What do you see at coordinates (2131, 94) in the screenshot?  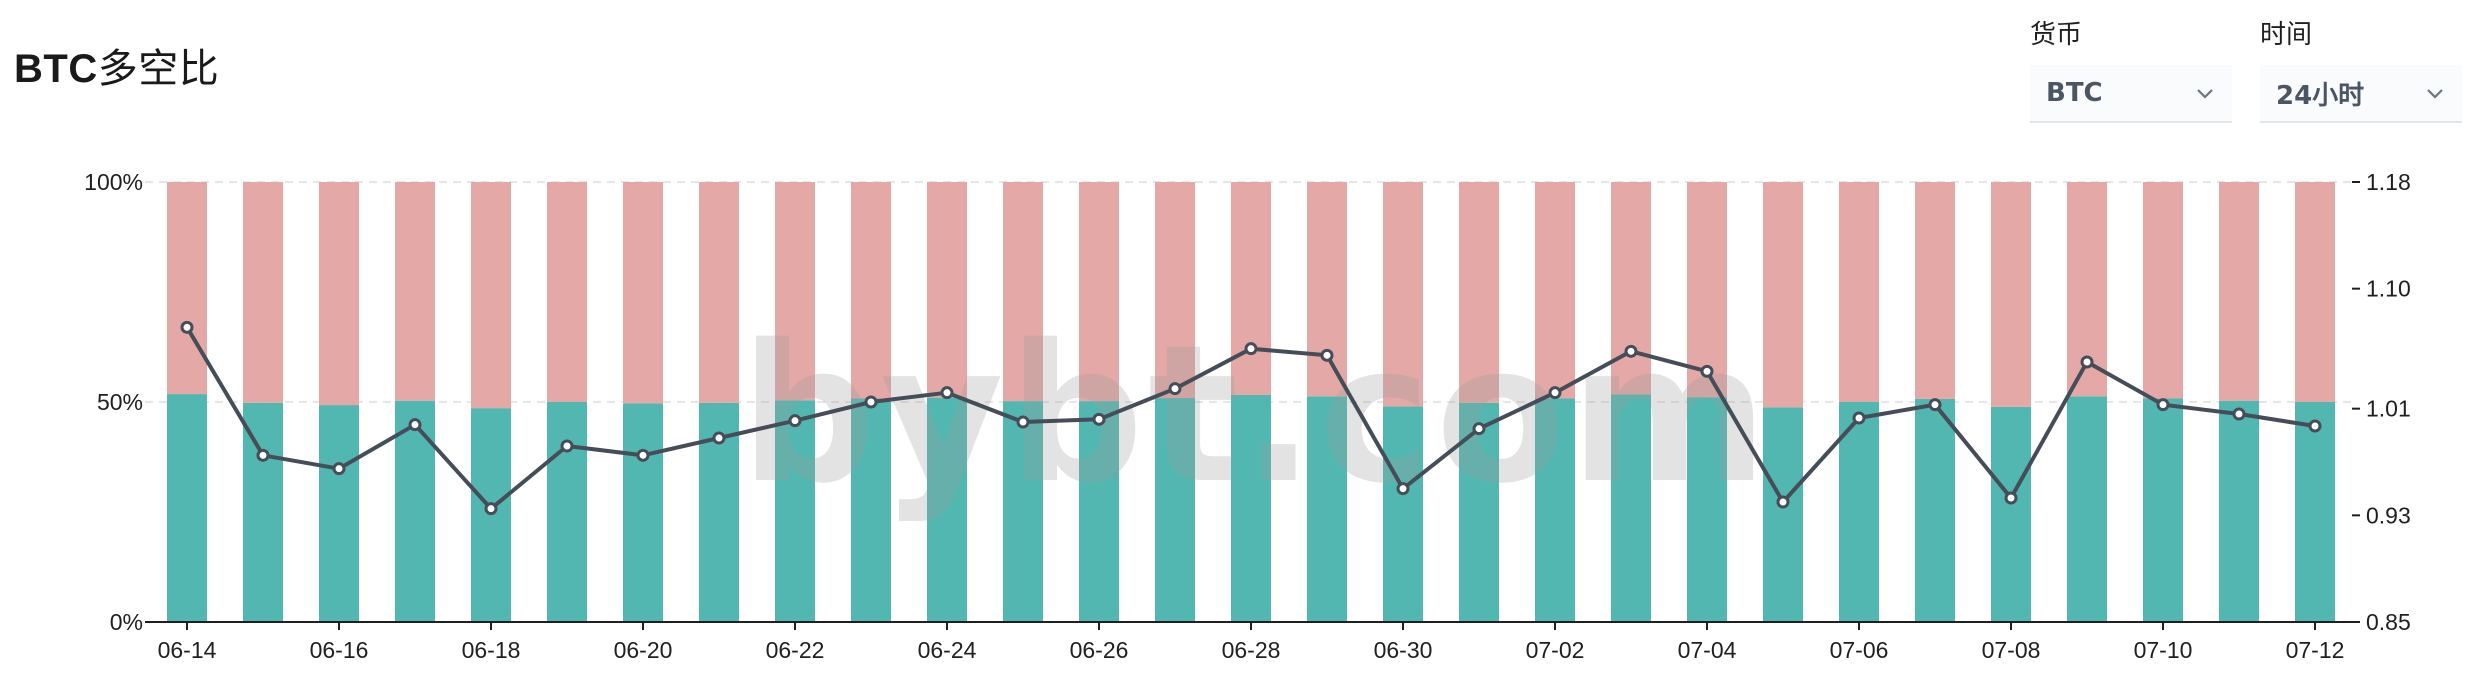 I see `currency-select: BTC` at bounding box center [2131, 94].